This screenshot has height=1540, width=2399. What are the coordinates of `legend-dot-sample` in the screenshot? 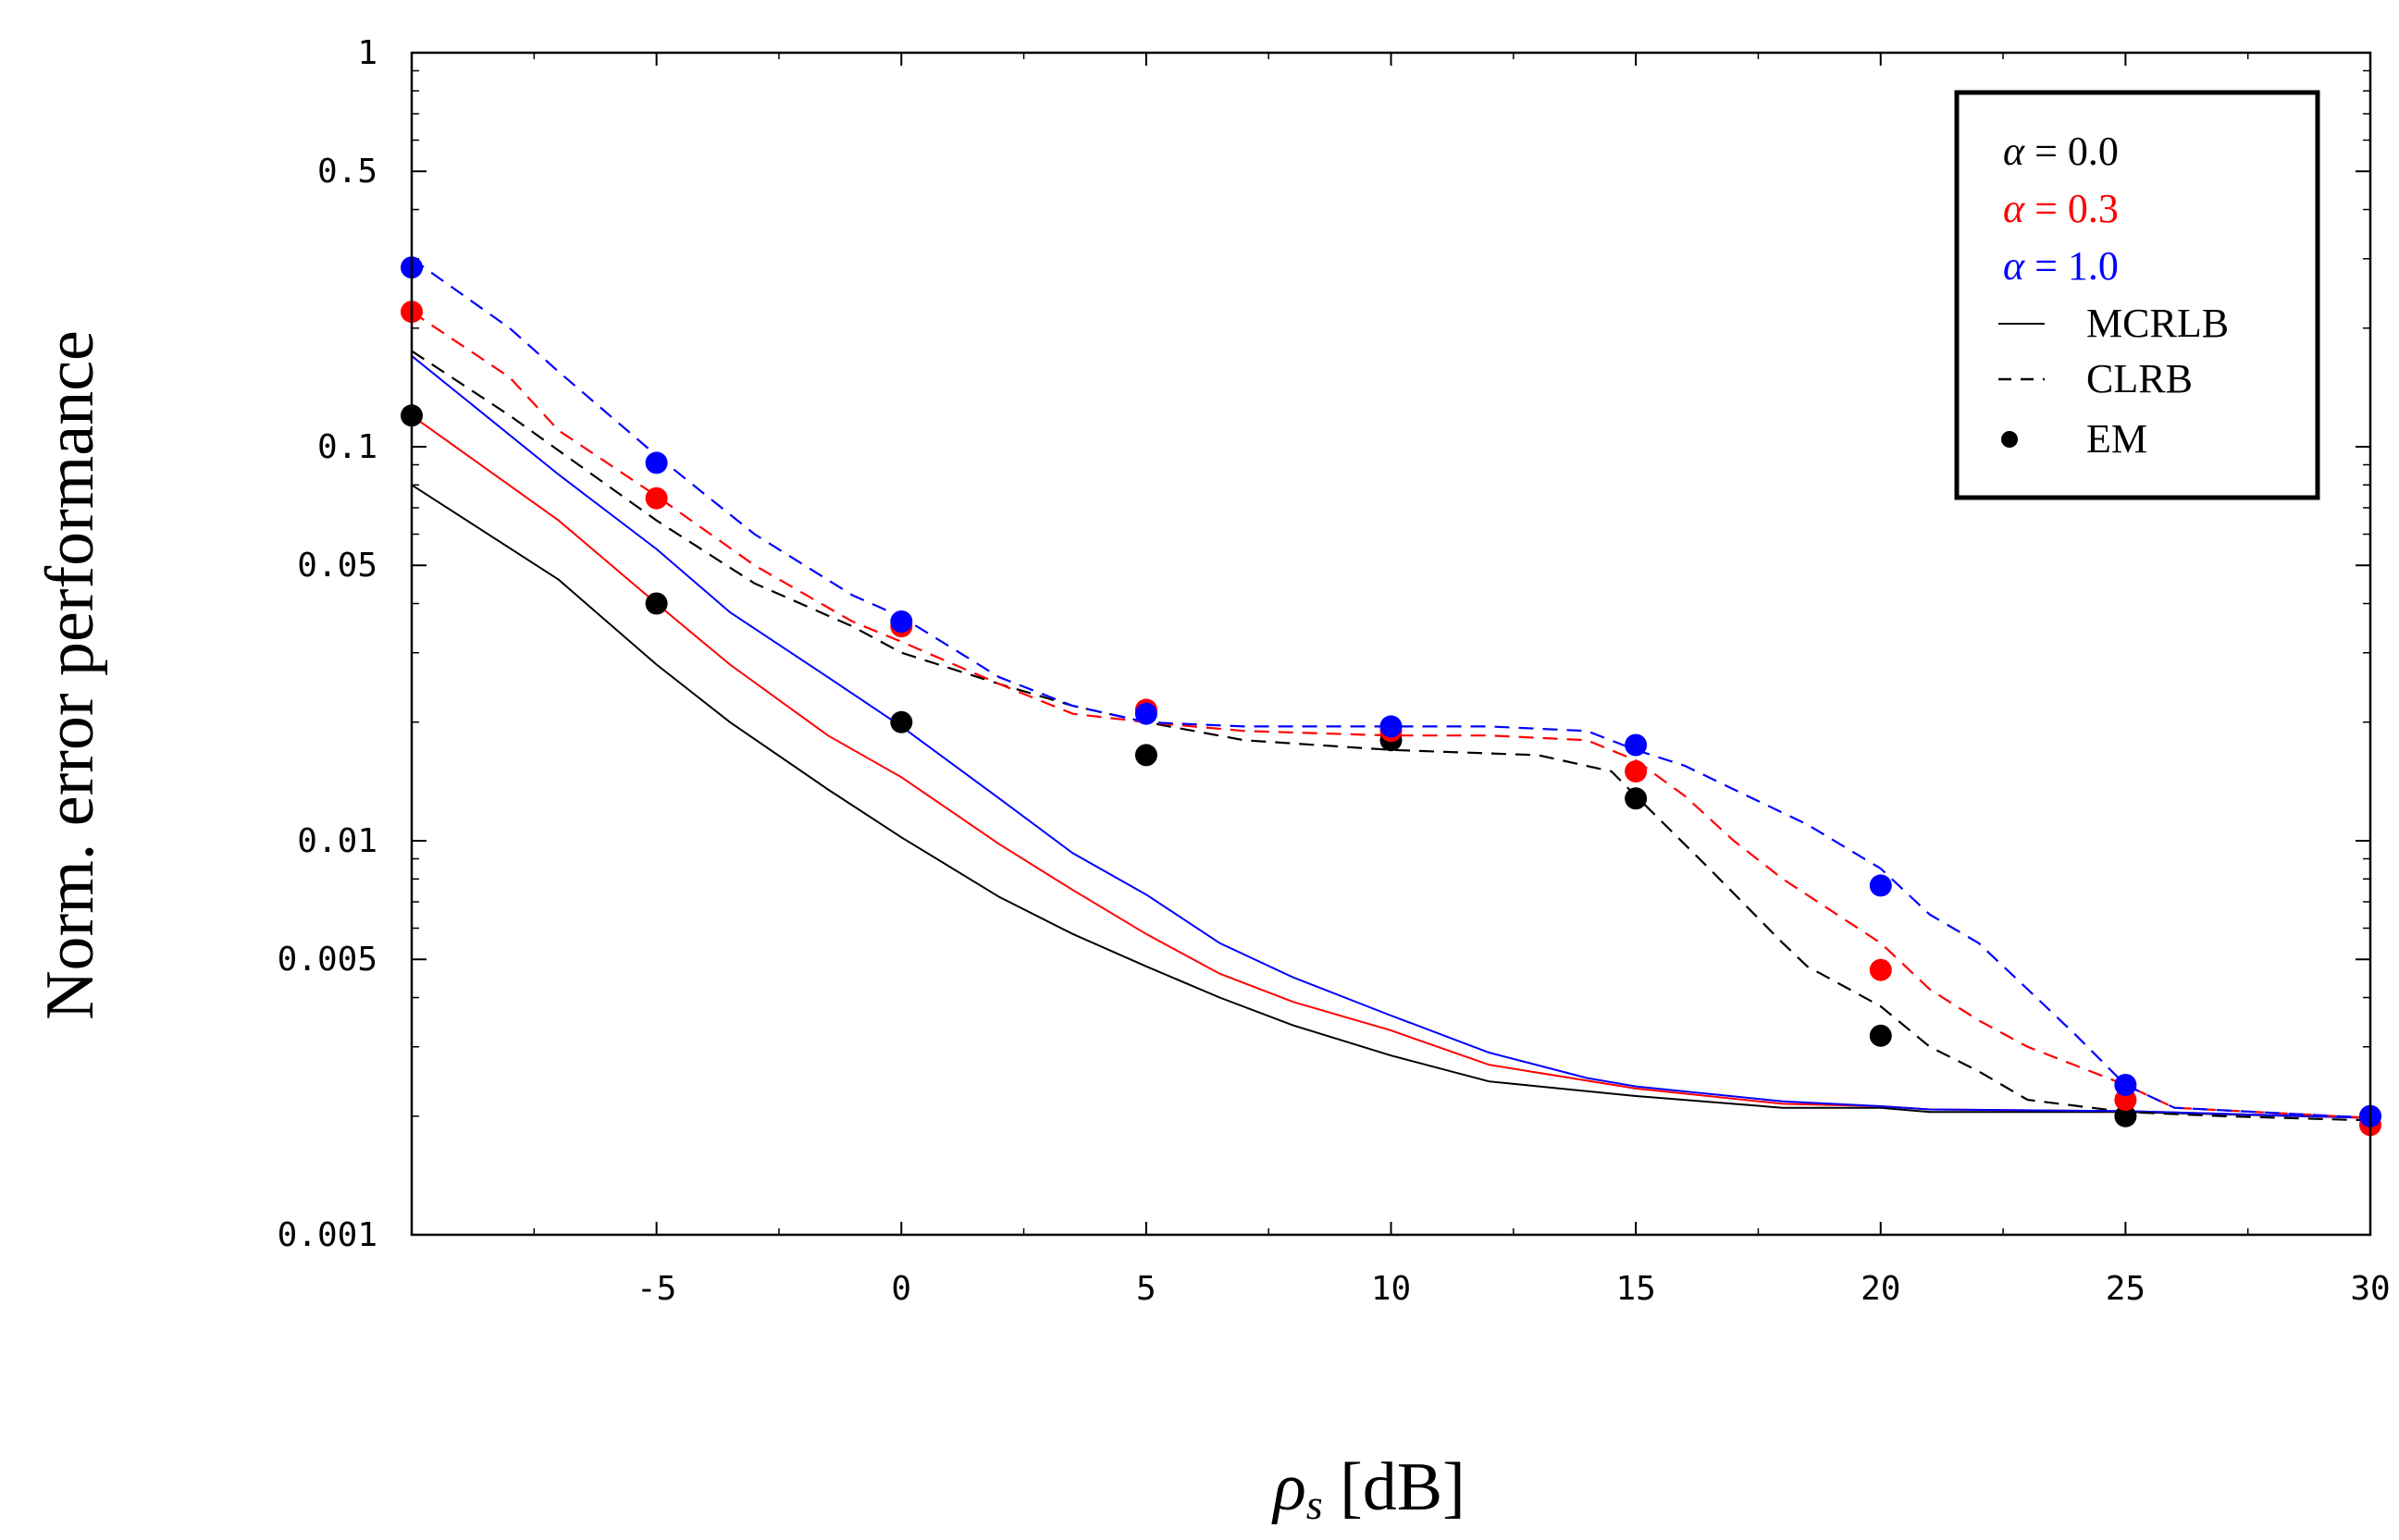 It's located at (2009, 439).